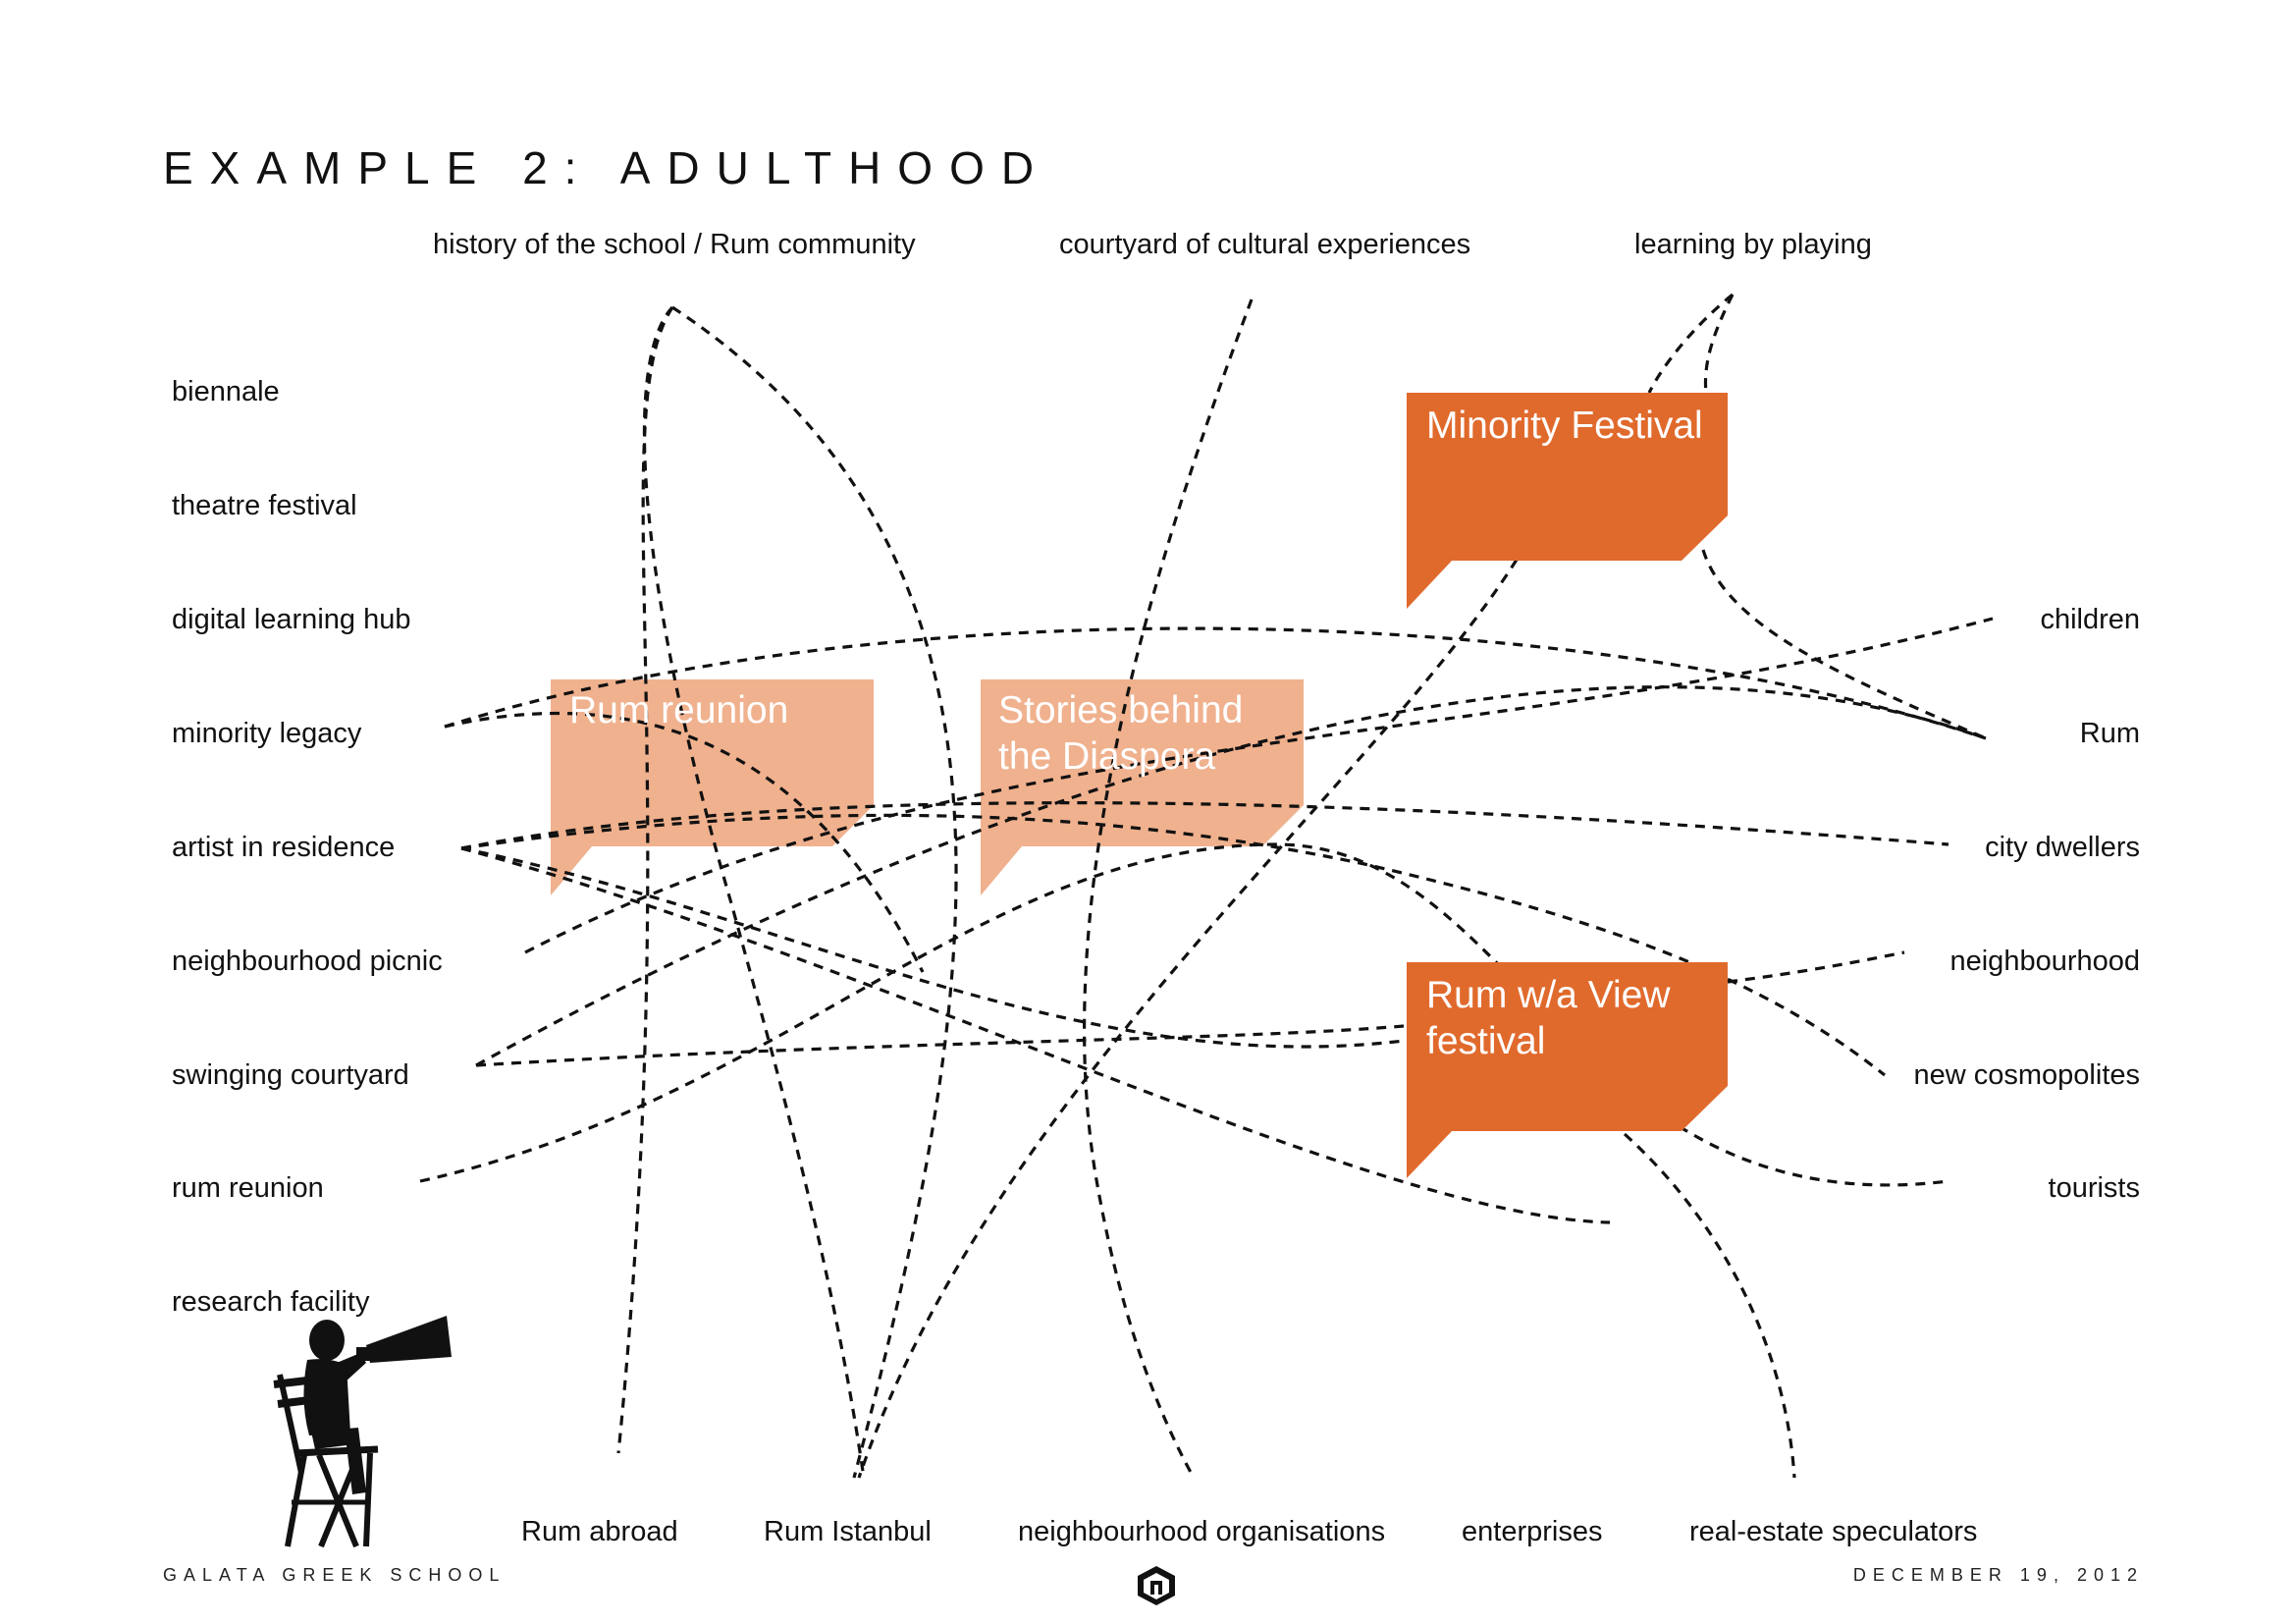  What do you see at coordinates (2044, 961) in the screenshot?
I see `right-label-neighbourhood: neighbourhood` at bounding box center [2044, 961].